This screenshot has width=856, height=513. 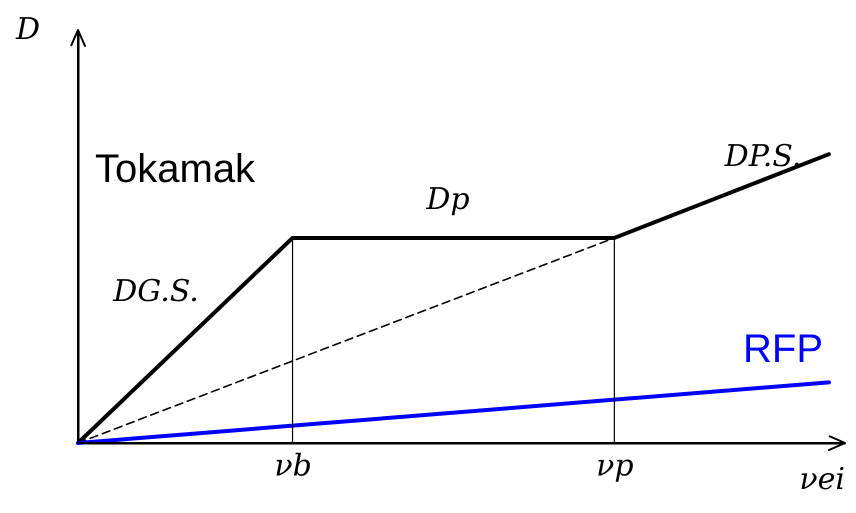 I want to click on x-tick-label: νp, so click(x=615, y=466).